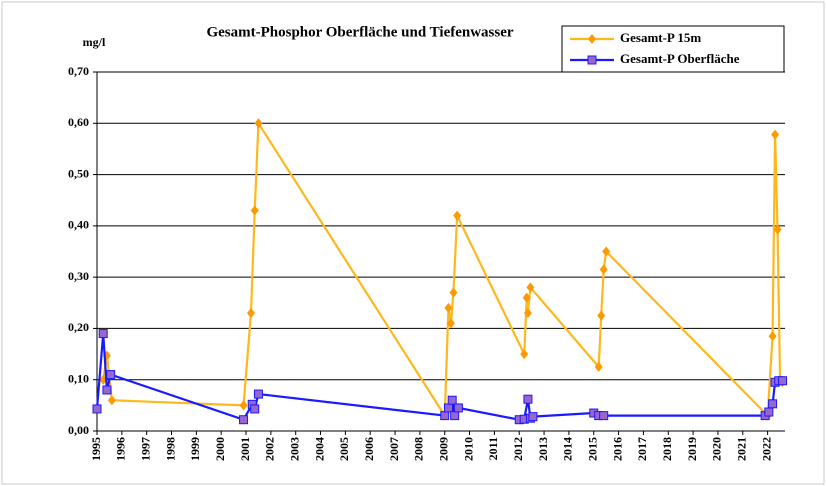 Image resolution: width=826 pixels, height=486 pixels. What do you see at coordinates (493, 448) in the screenshot?
I see `x-tick-label: 2011` at bounding box center [493, 448].